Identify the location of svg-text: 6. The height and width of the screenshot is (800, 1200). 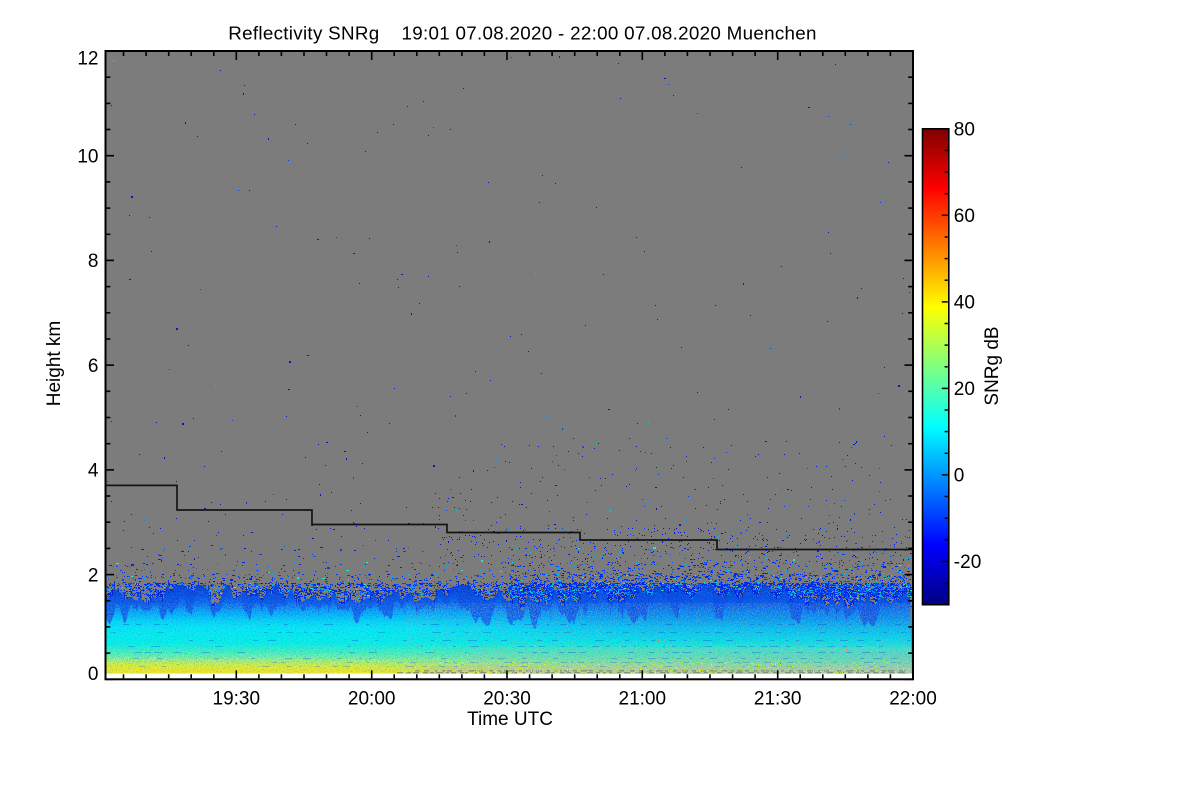
(93, 366).